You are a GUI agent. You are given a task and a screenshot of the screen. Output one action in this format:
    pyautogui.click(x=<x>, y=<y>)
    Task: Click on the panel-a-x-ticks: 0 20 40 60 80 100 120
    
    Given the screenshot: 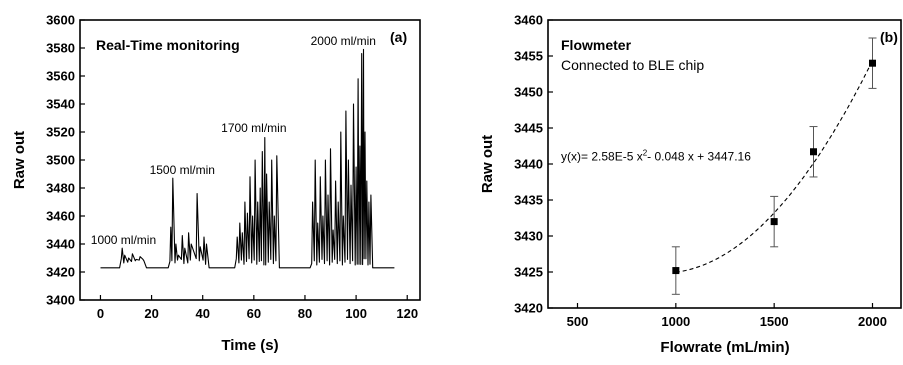 What is the action you would take?
    pyautogui.click(x=257, y=308)
    